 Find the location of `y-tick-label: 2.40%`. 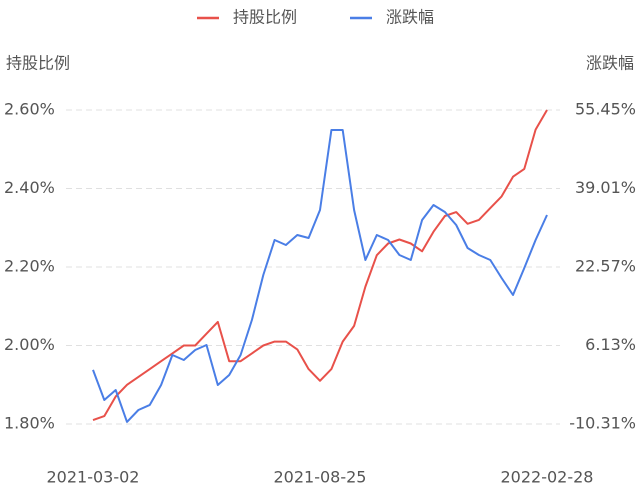

y-tick-label: 2.40% is located at coordinates (29, 187).